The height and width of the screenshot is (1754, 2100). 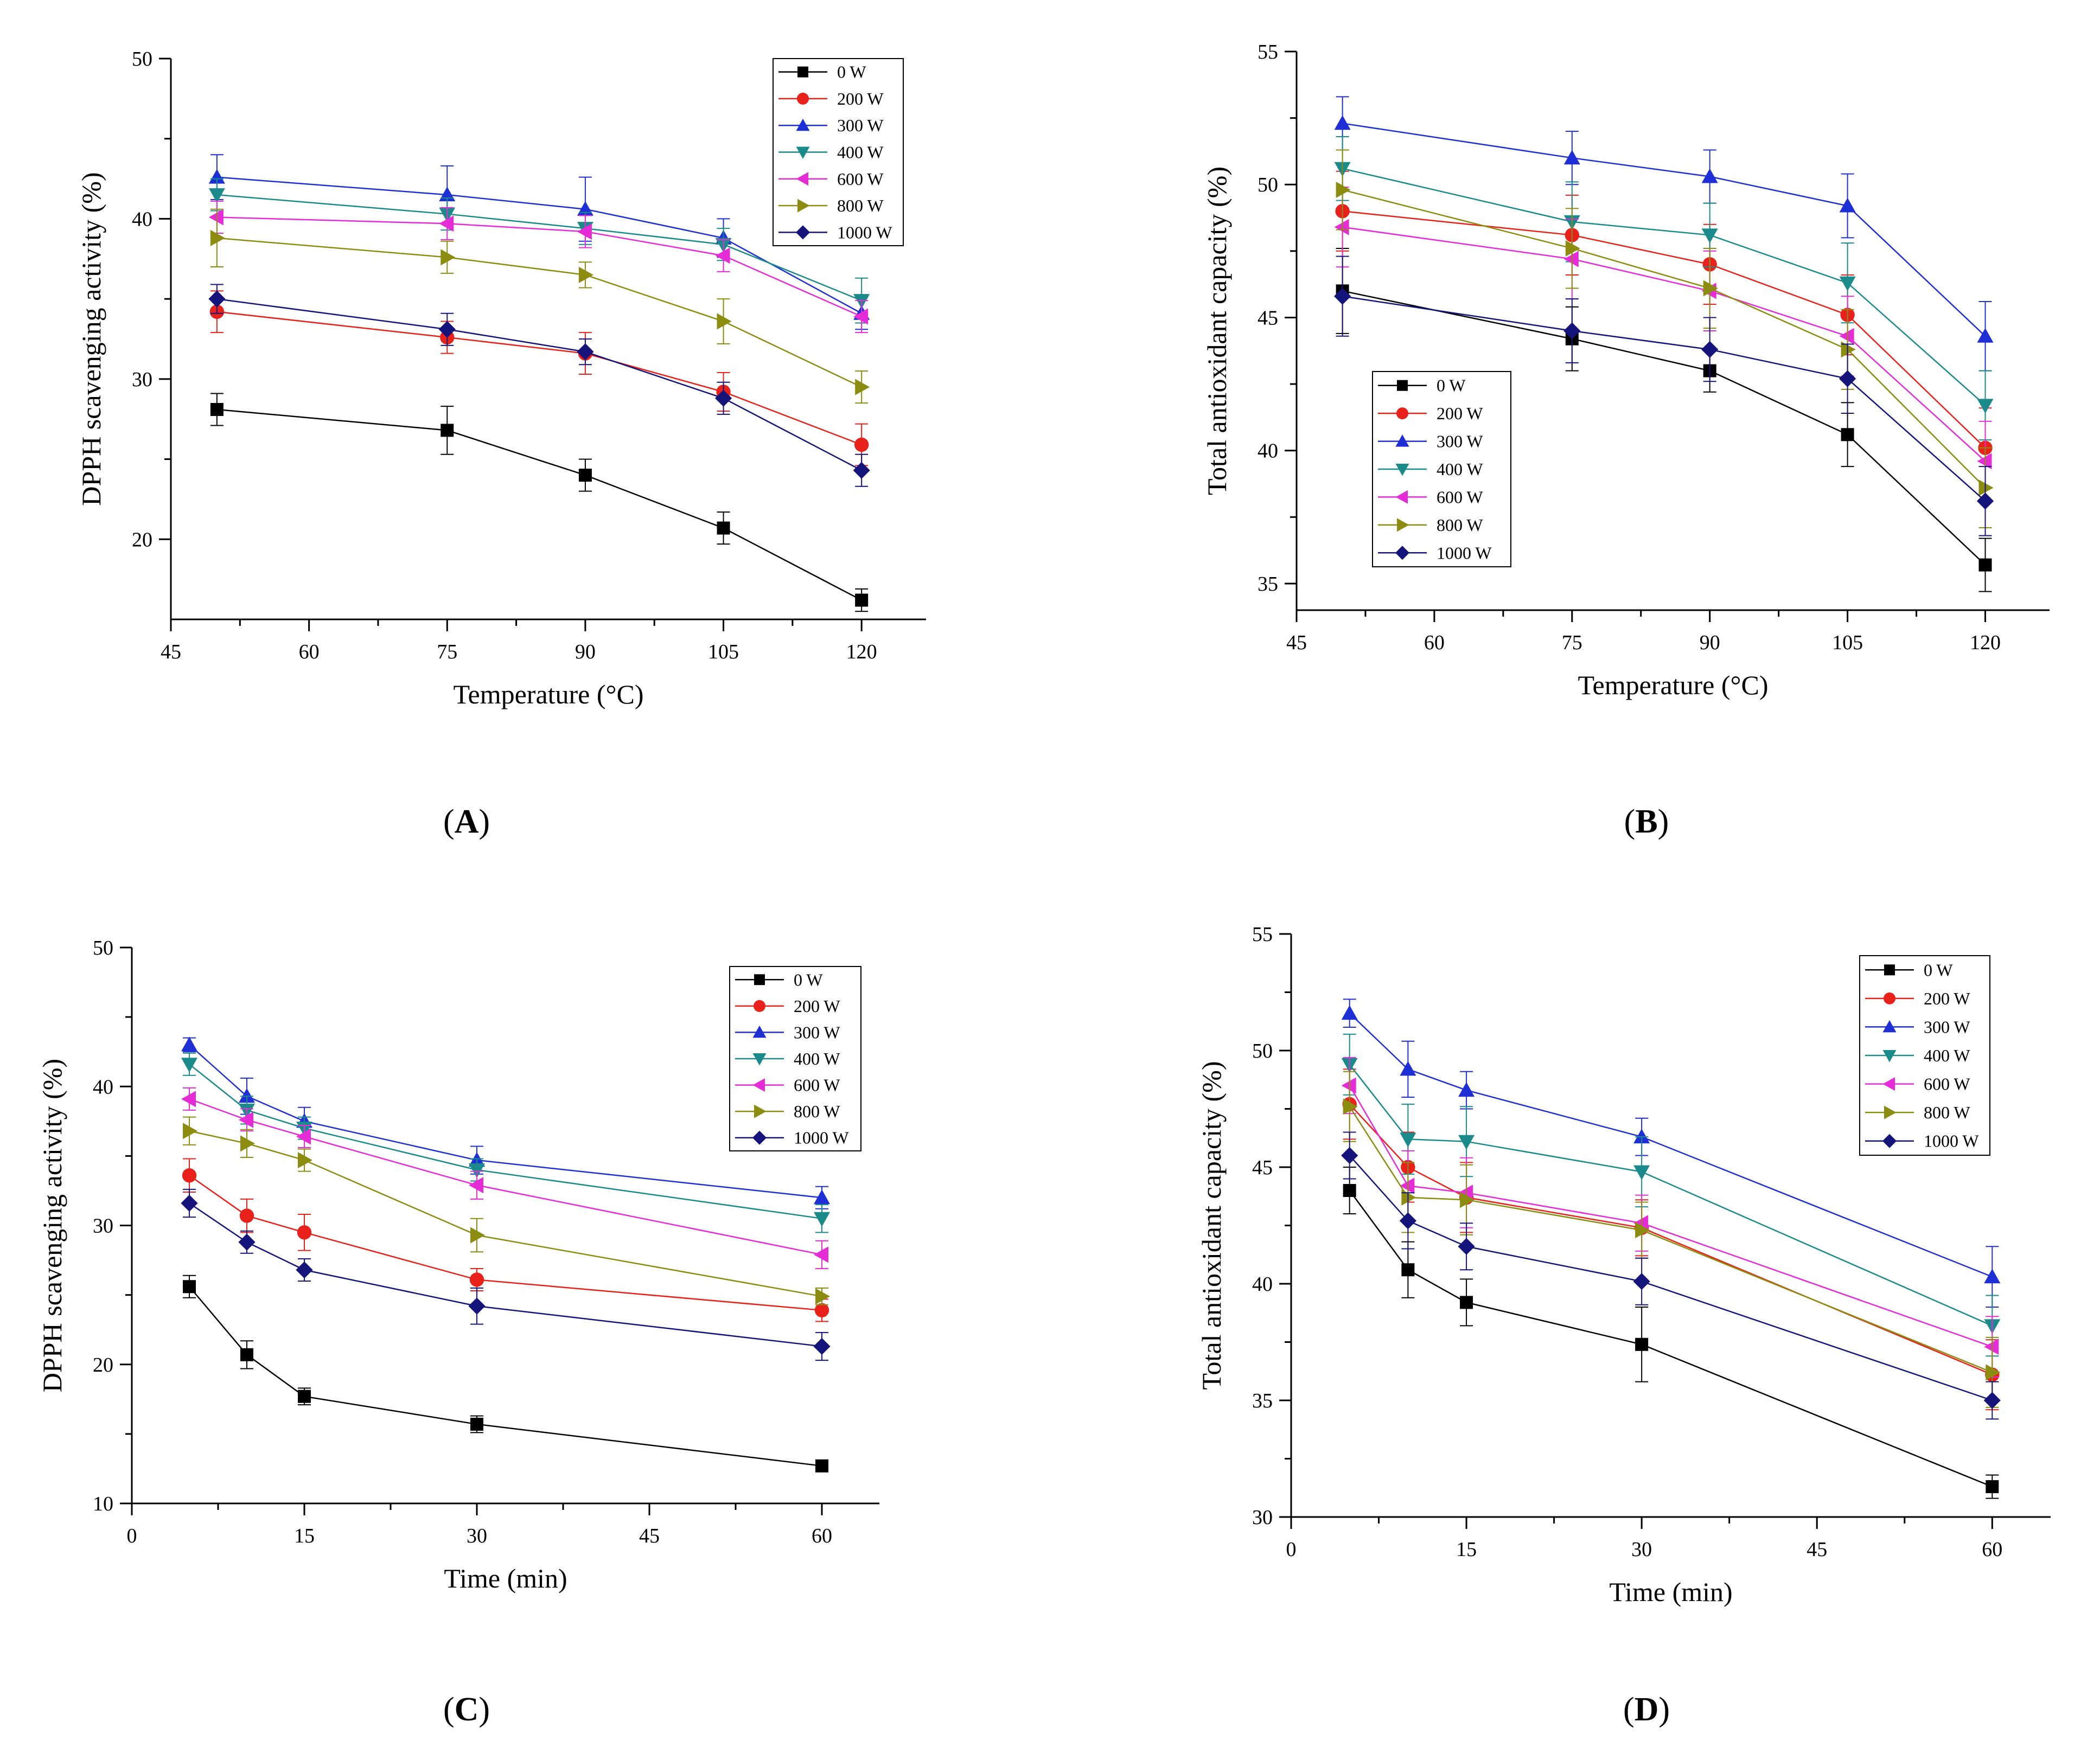 What do you see at coordinates (1671, 1333) in the screenshot?
I see `series-0w-d` at bounding box center [1671, 1333].